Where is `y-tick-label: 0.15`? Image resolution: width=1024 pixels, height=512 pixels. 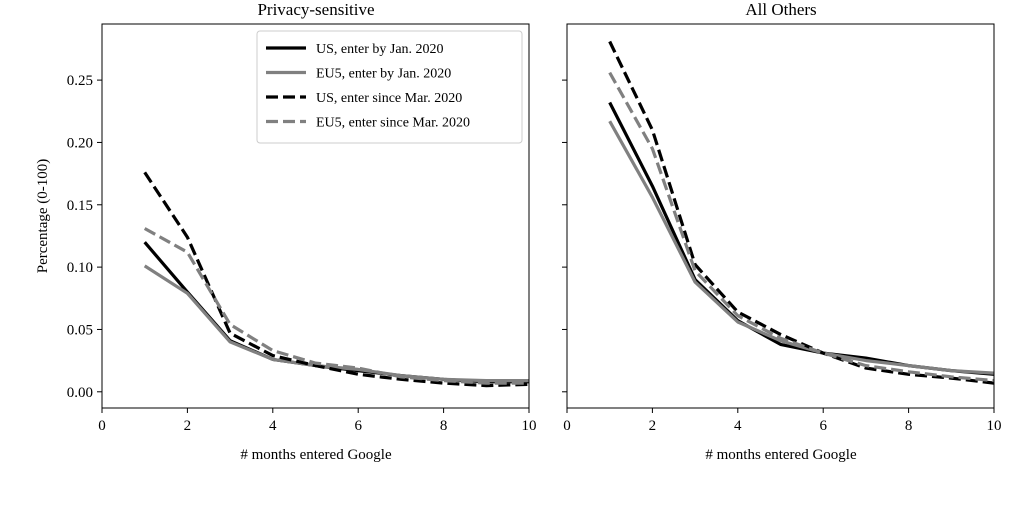
y-tick-label: 0.15 is located at coordinates (80, 206).